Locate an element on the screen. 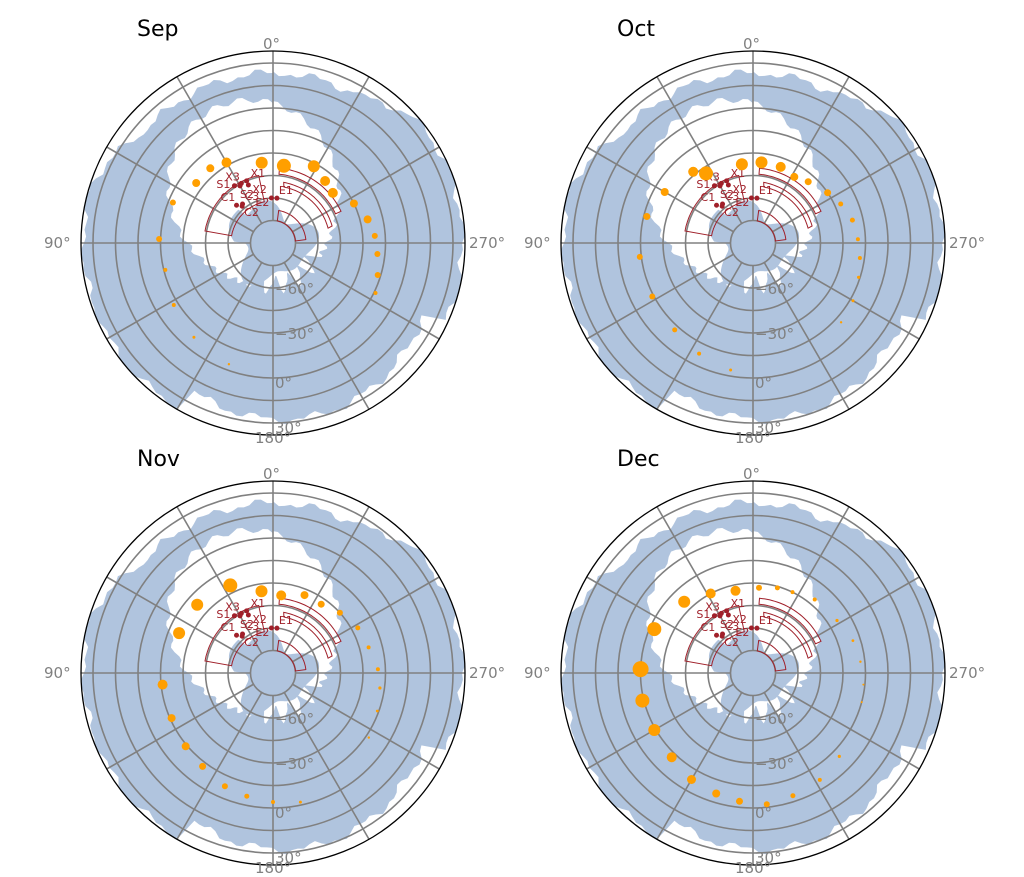 The image size is (1024, 877). panel-title: Dec is located at coordinates (638, 459).